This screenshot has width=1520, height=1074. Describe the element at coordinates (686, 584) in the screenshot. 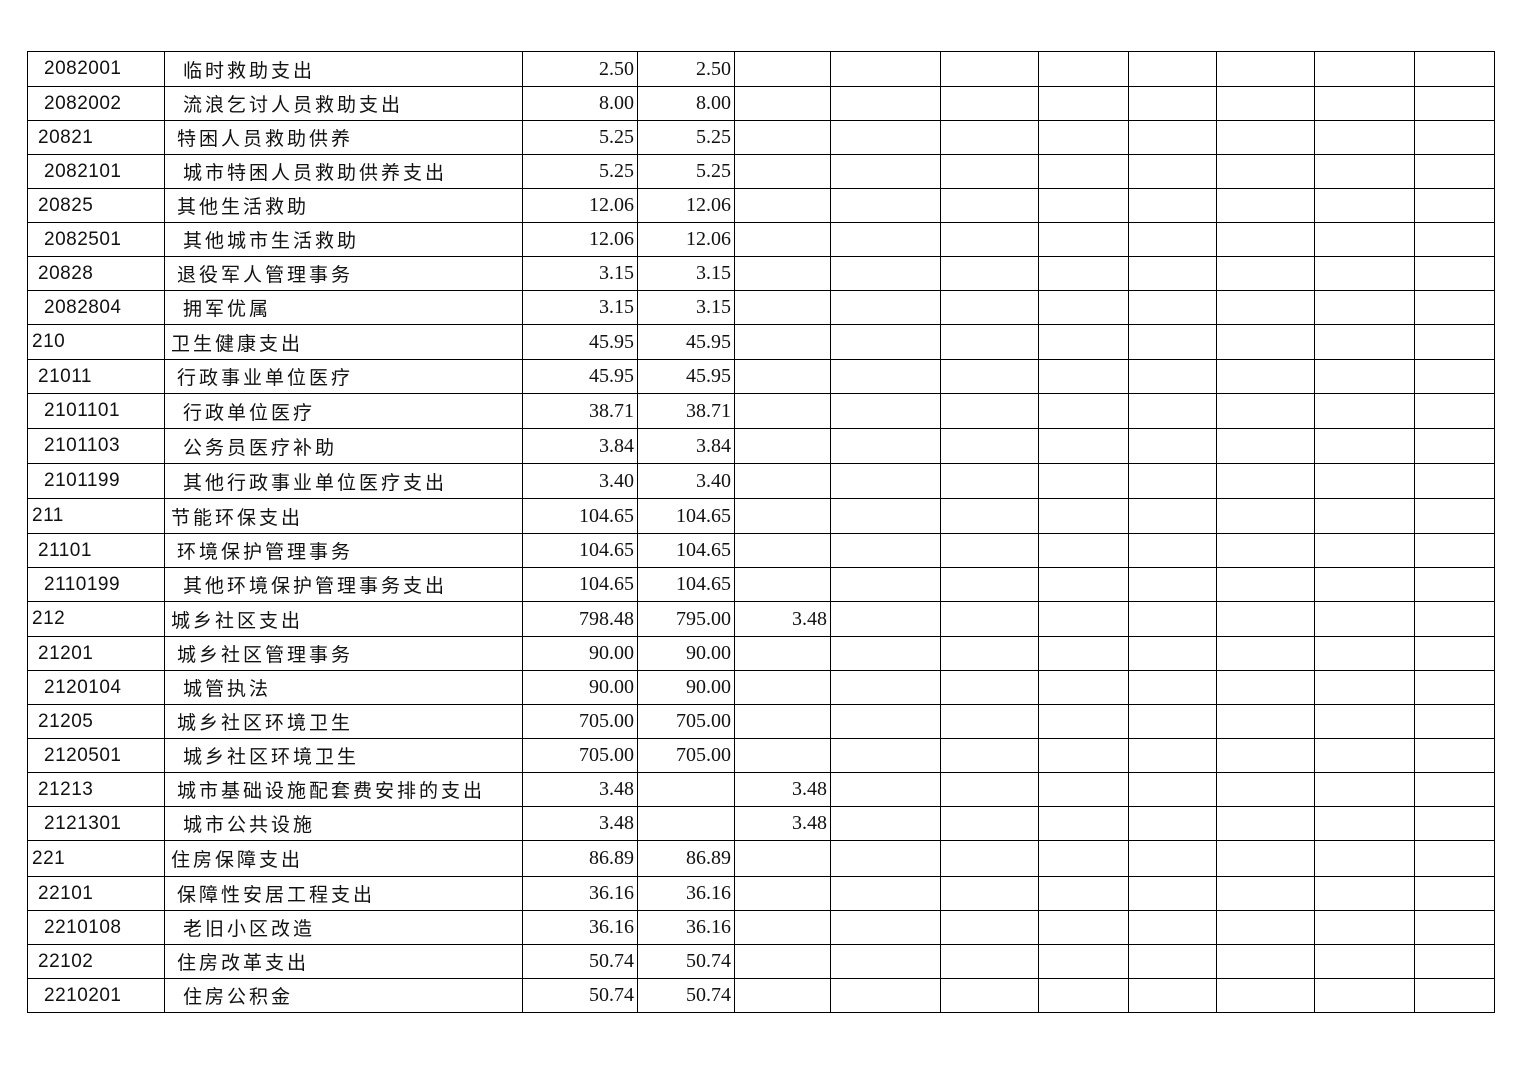

I see `basic-expenditure-cell: 104.65` at that location.